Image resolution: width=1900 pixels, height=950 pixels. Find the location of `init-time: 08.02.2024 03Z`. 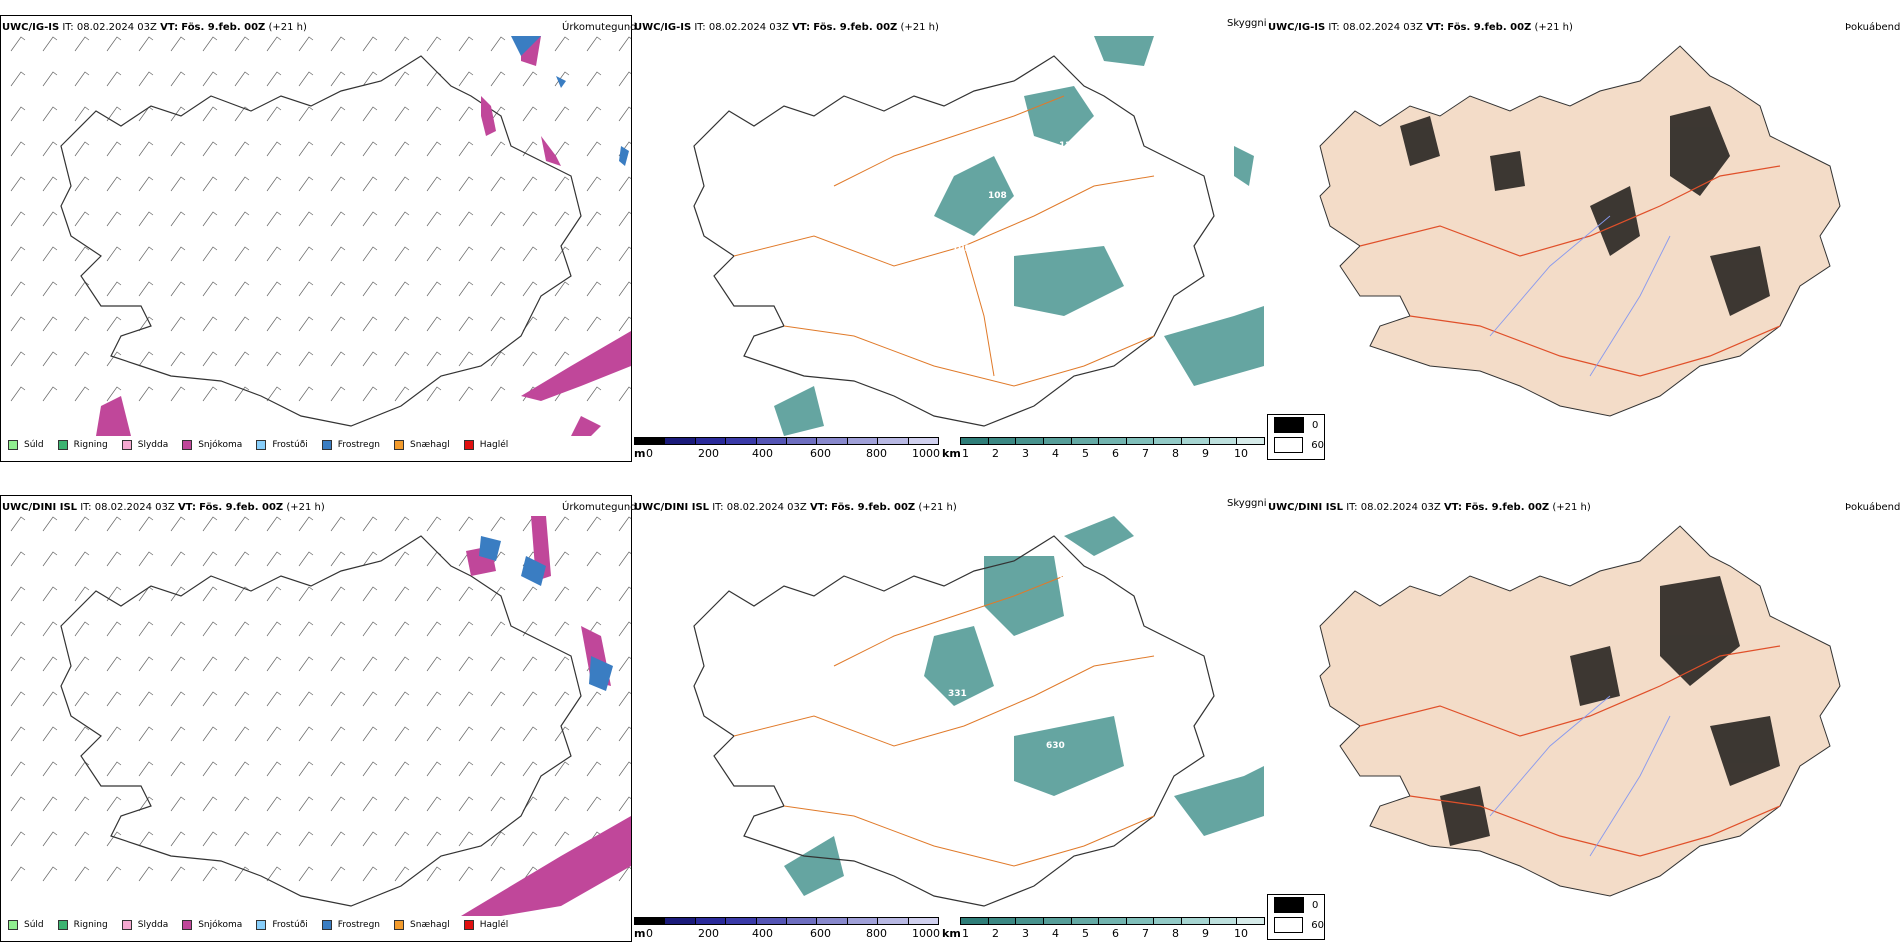

init-time: 08.02.2024 03Z is located at coordinates (1400, 507).